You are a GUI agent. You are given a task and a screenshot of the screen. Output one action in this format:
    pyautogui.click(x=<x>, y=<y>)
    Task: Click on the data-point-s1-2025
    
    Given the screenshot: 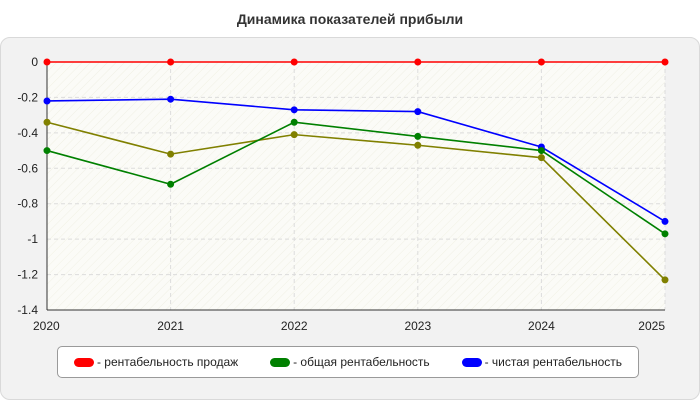 What is the action you would take?
    pyautogui.click(x=665, y=62)
    